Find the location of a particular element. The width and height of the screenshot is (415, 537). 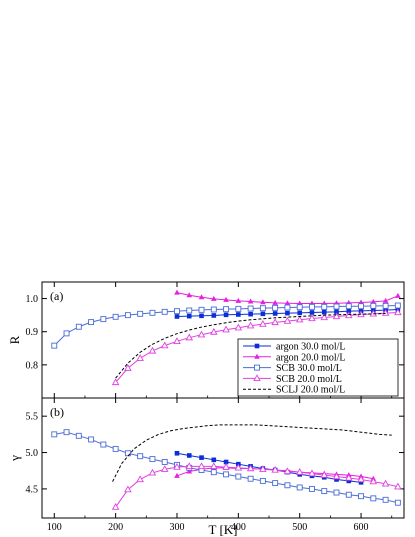

y-tick-label: 4.5 is located at coordinates (32, 489).